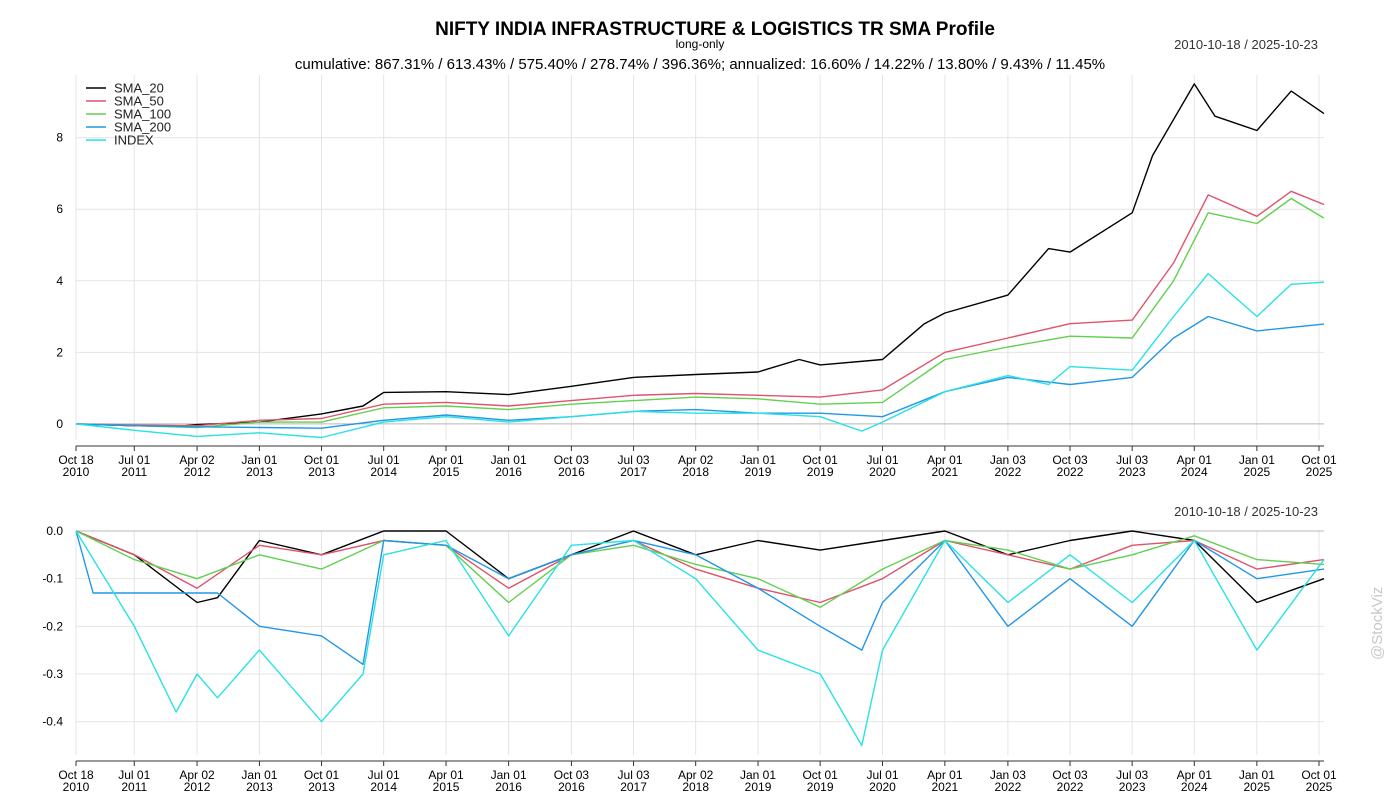 Image resolution: width=1400 pixels, height=800 pixels. What do you see at coordinates (76, 460) in the screenshot?
I see `x-tick-label: Oct 18` at bounding box center [76, 460].